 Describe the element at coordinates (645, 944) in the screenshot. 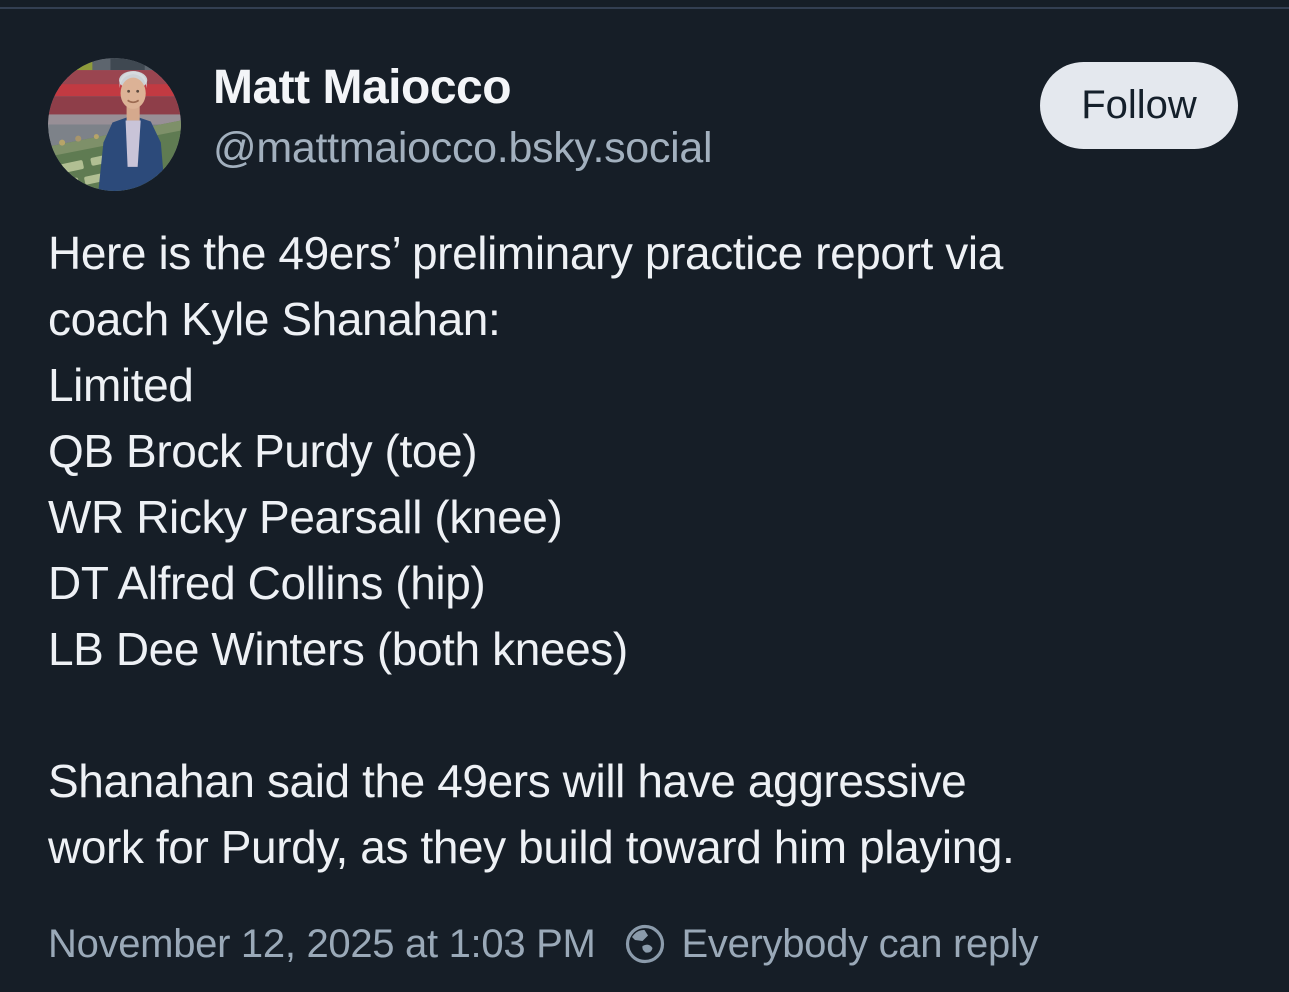

I see `globe-icon` at that location.